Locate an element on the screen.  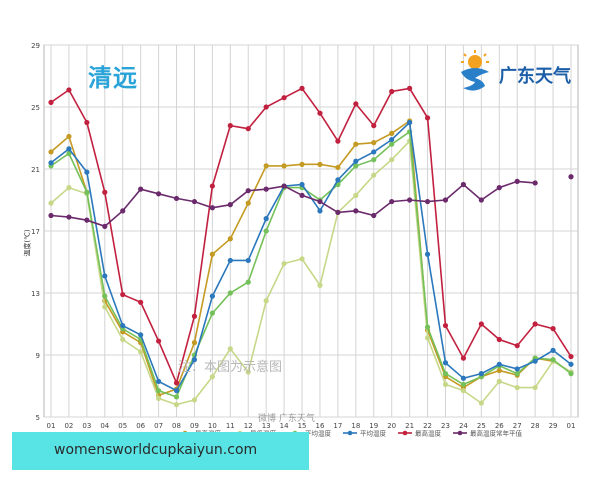
x-tick-label: 26 is located at coordinates (499, 426).